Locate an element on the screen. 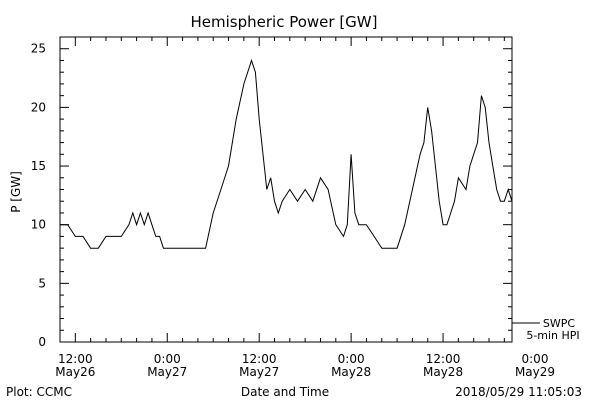 The height and width of the screenshot is (400, 600). footer-left: Plot: CCMC is located at coordinates (39, 392).